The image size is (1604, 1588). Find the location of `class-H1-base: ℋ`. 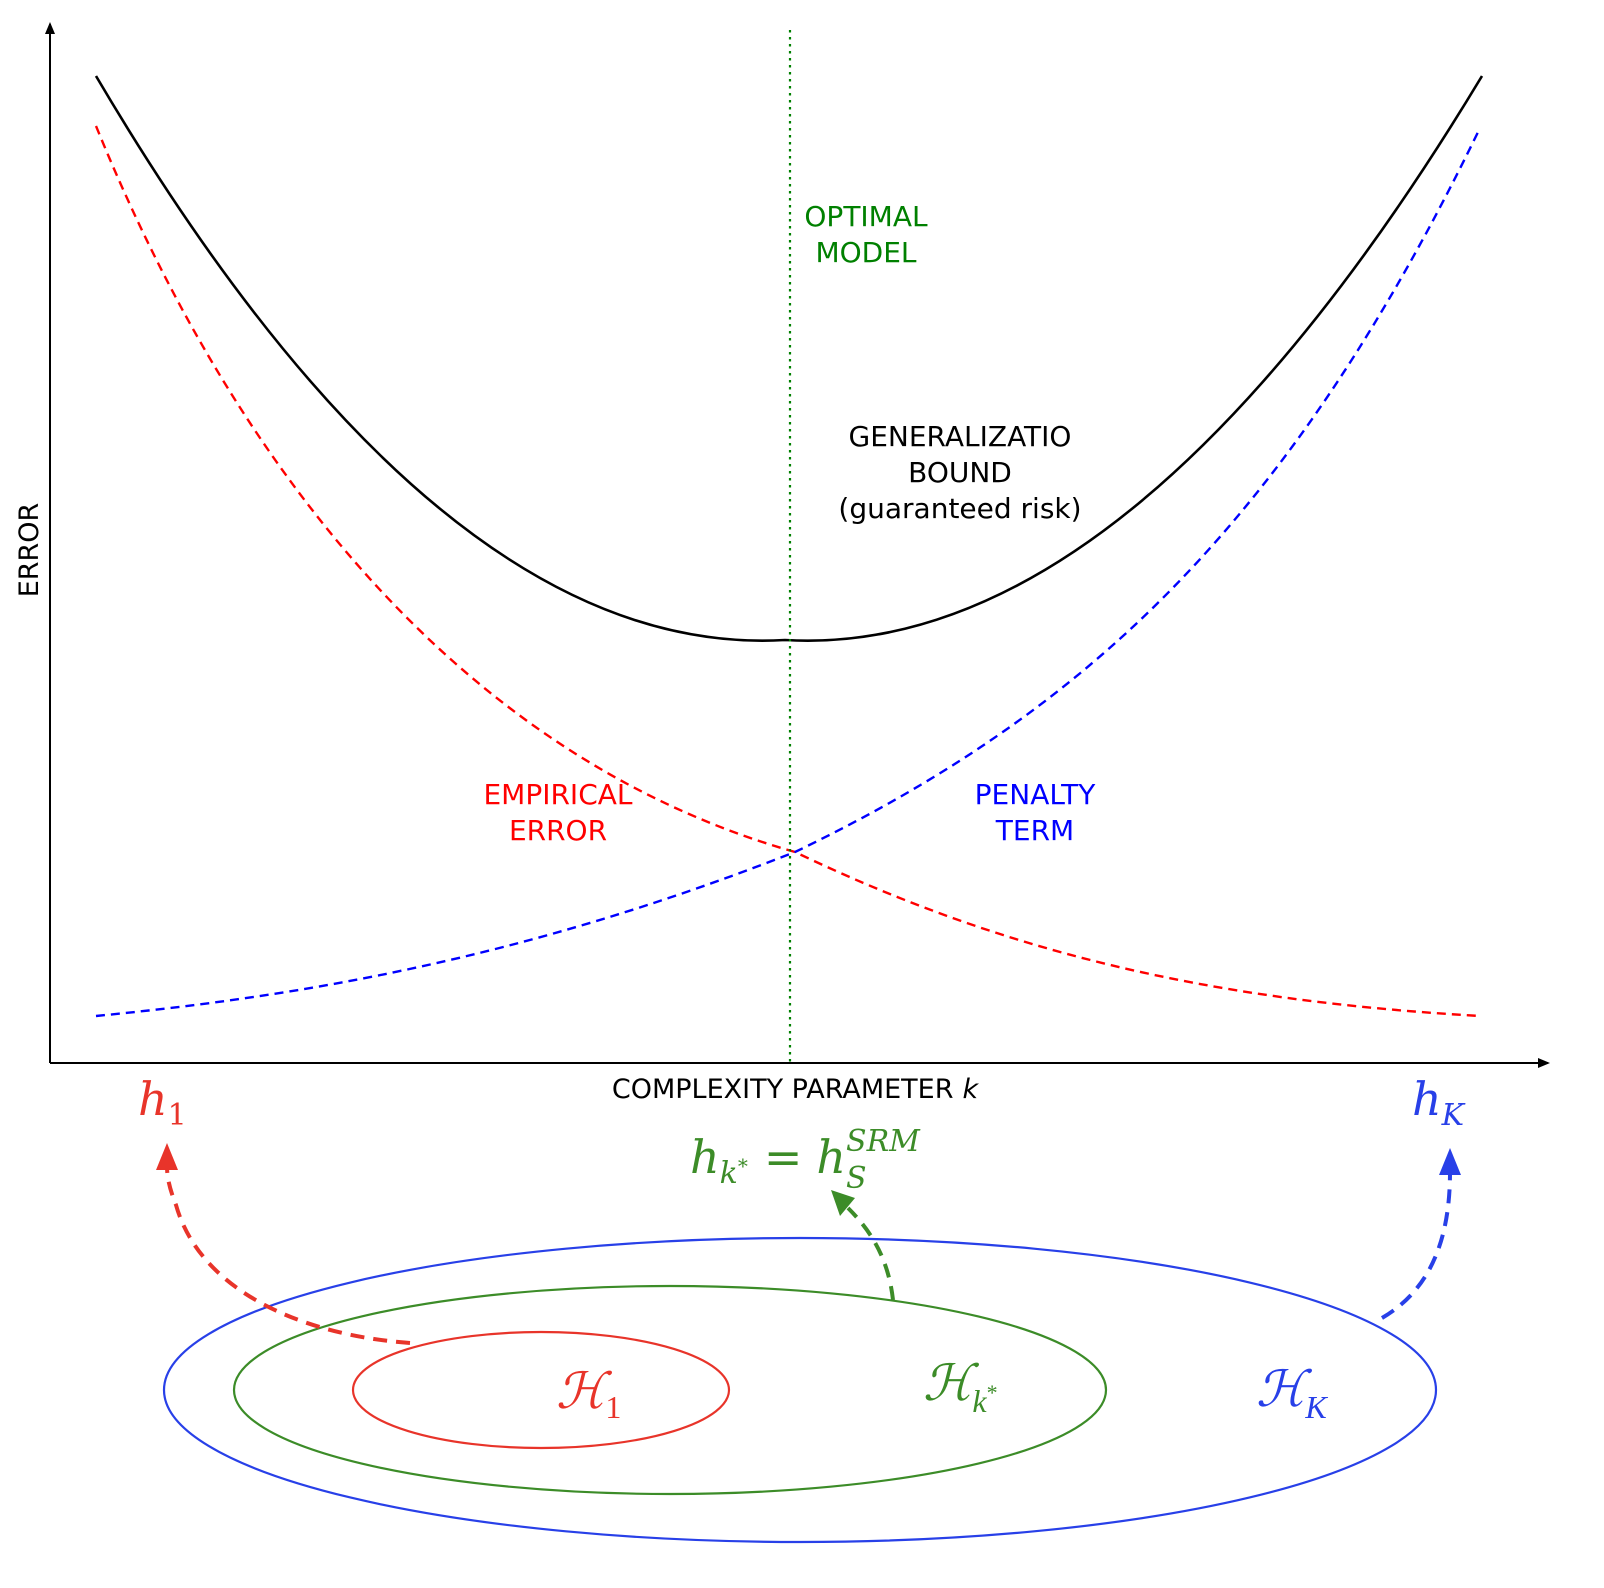

class-H1-base: ℋ is located at coordinates (584, 1391).